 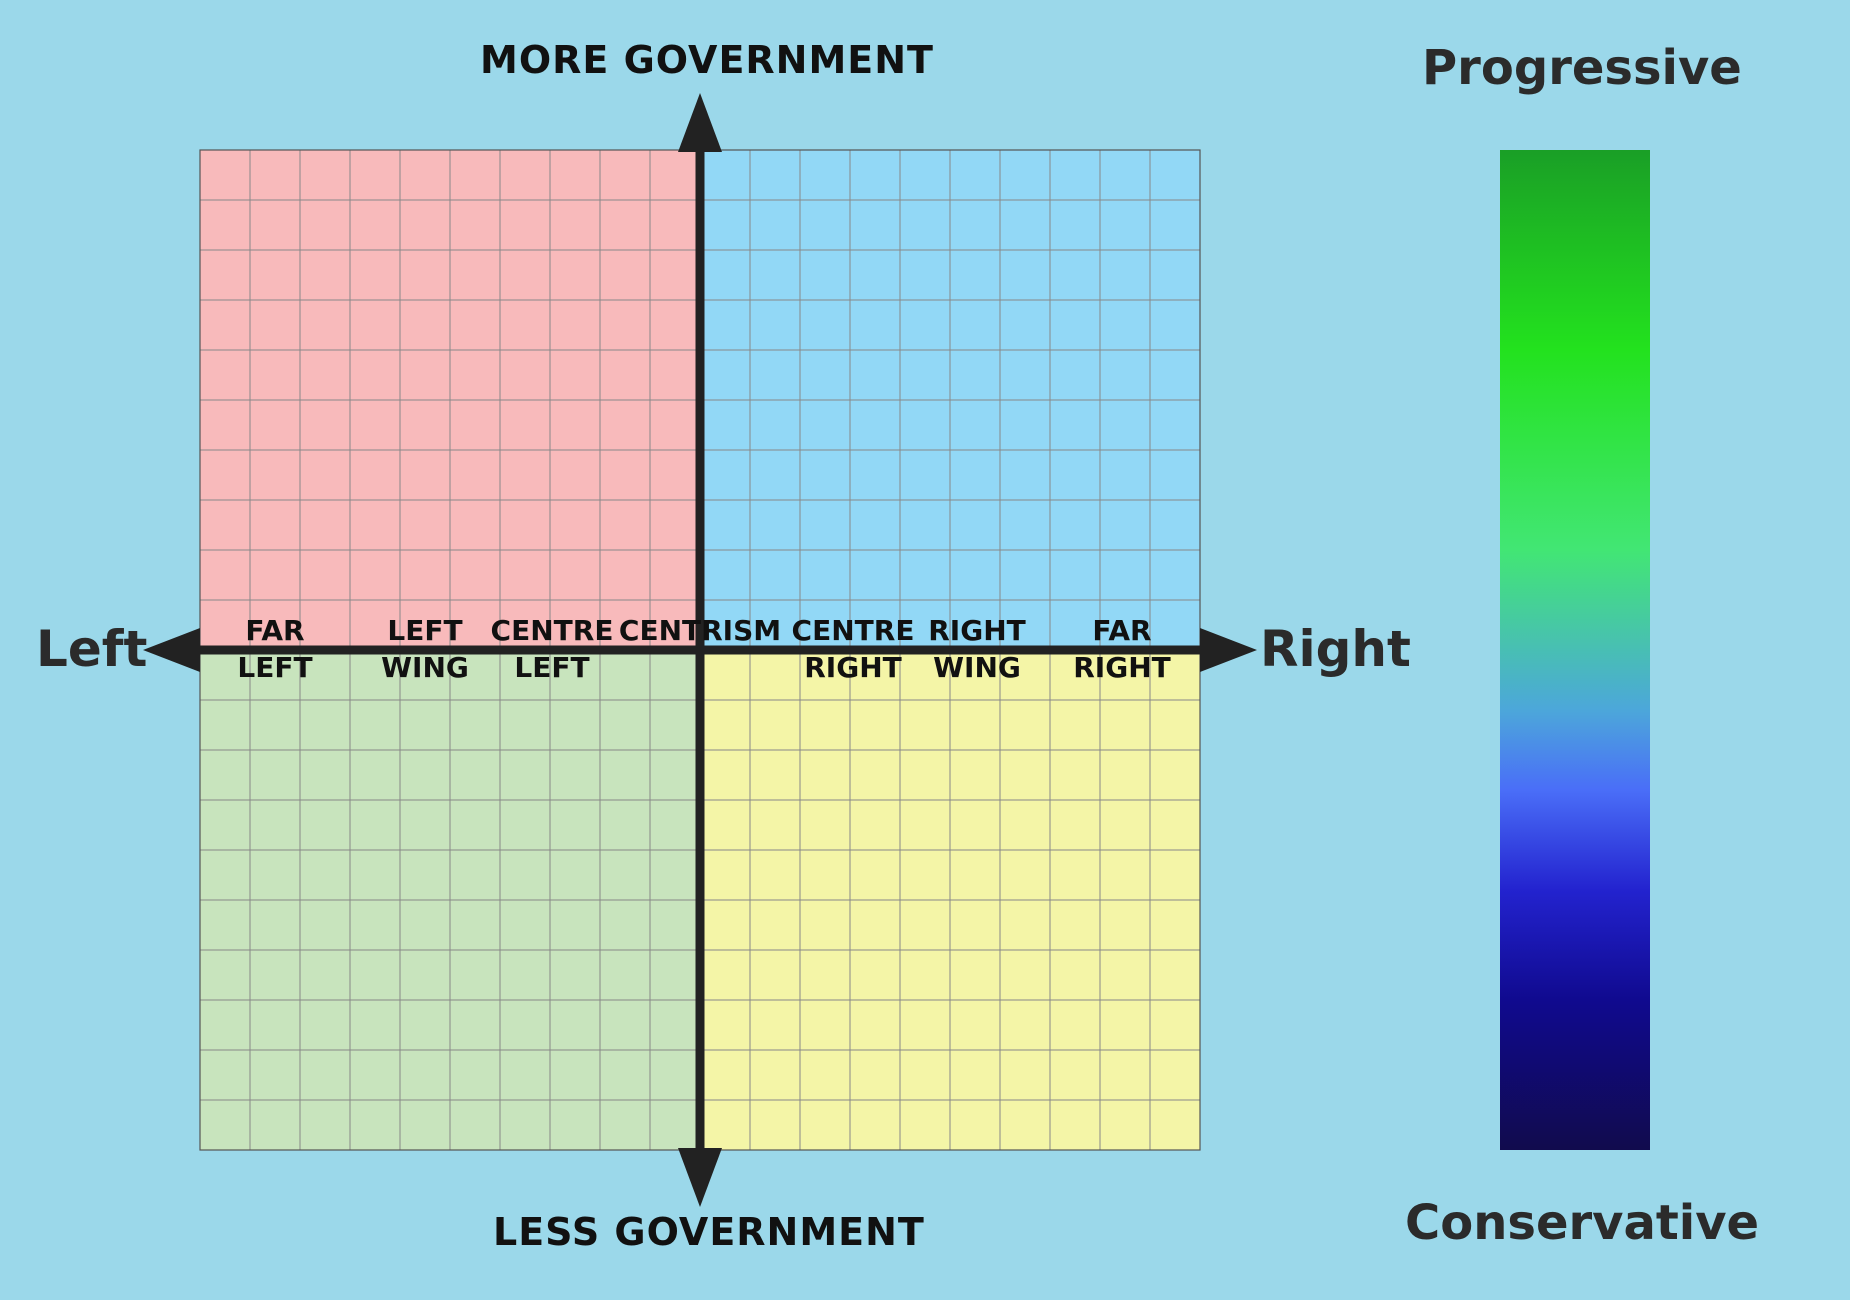 I want to click on spectrum-label-centre-left: CENTRE LEFT, so click(x=552, y=649).